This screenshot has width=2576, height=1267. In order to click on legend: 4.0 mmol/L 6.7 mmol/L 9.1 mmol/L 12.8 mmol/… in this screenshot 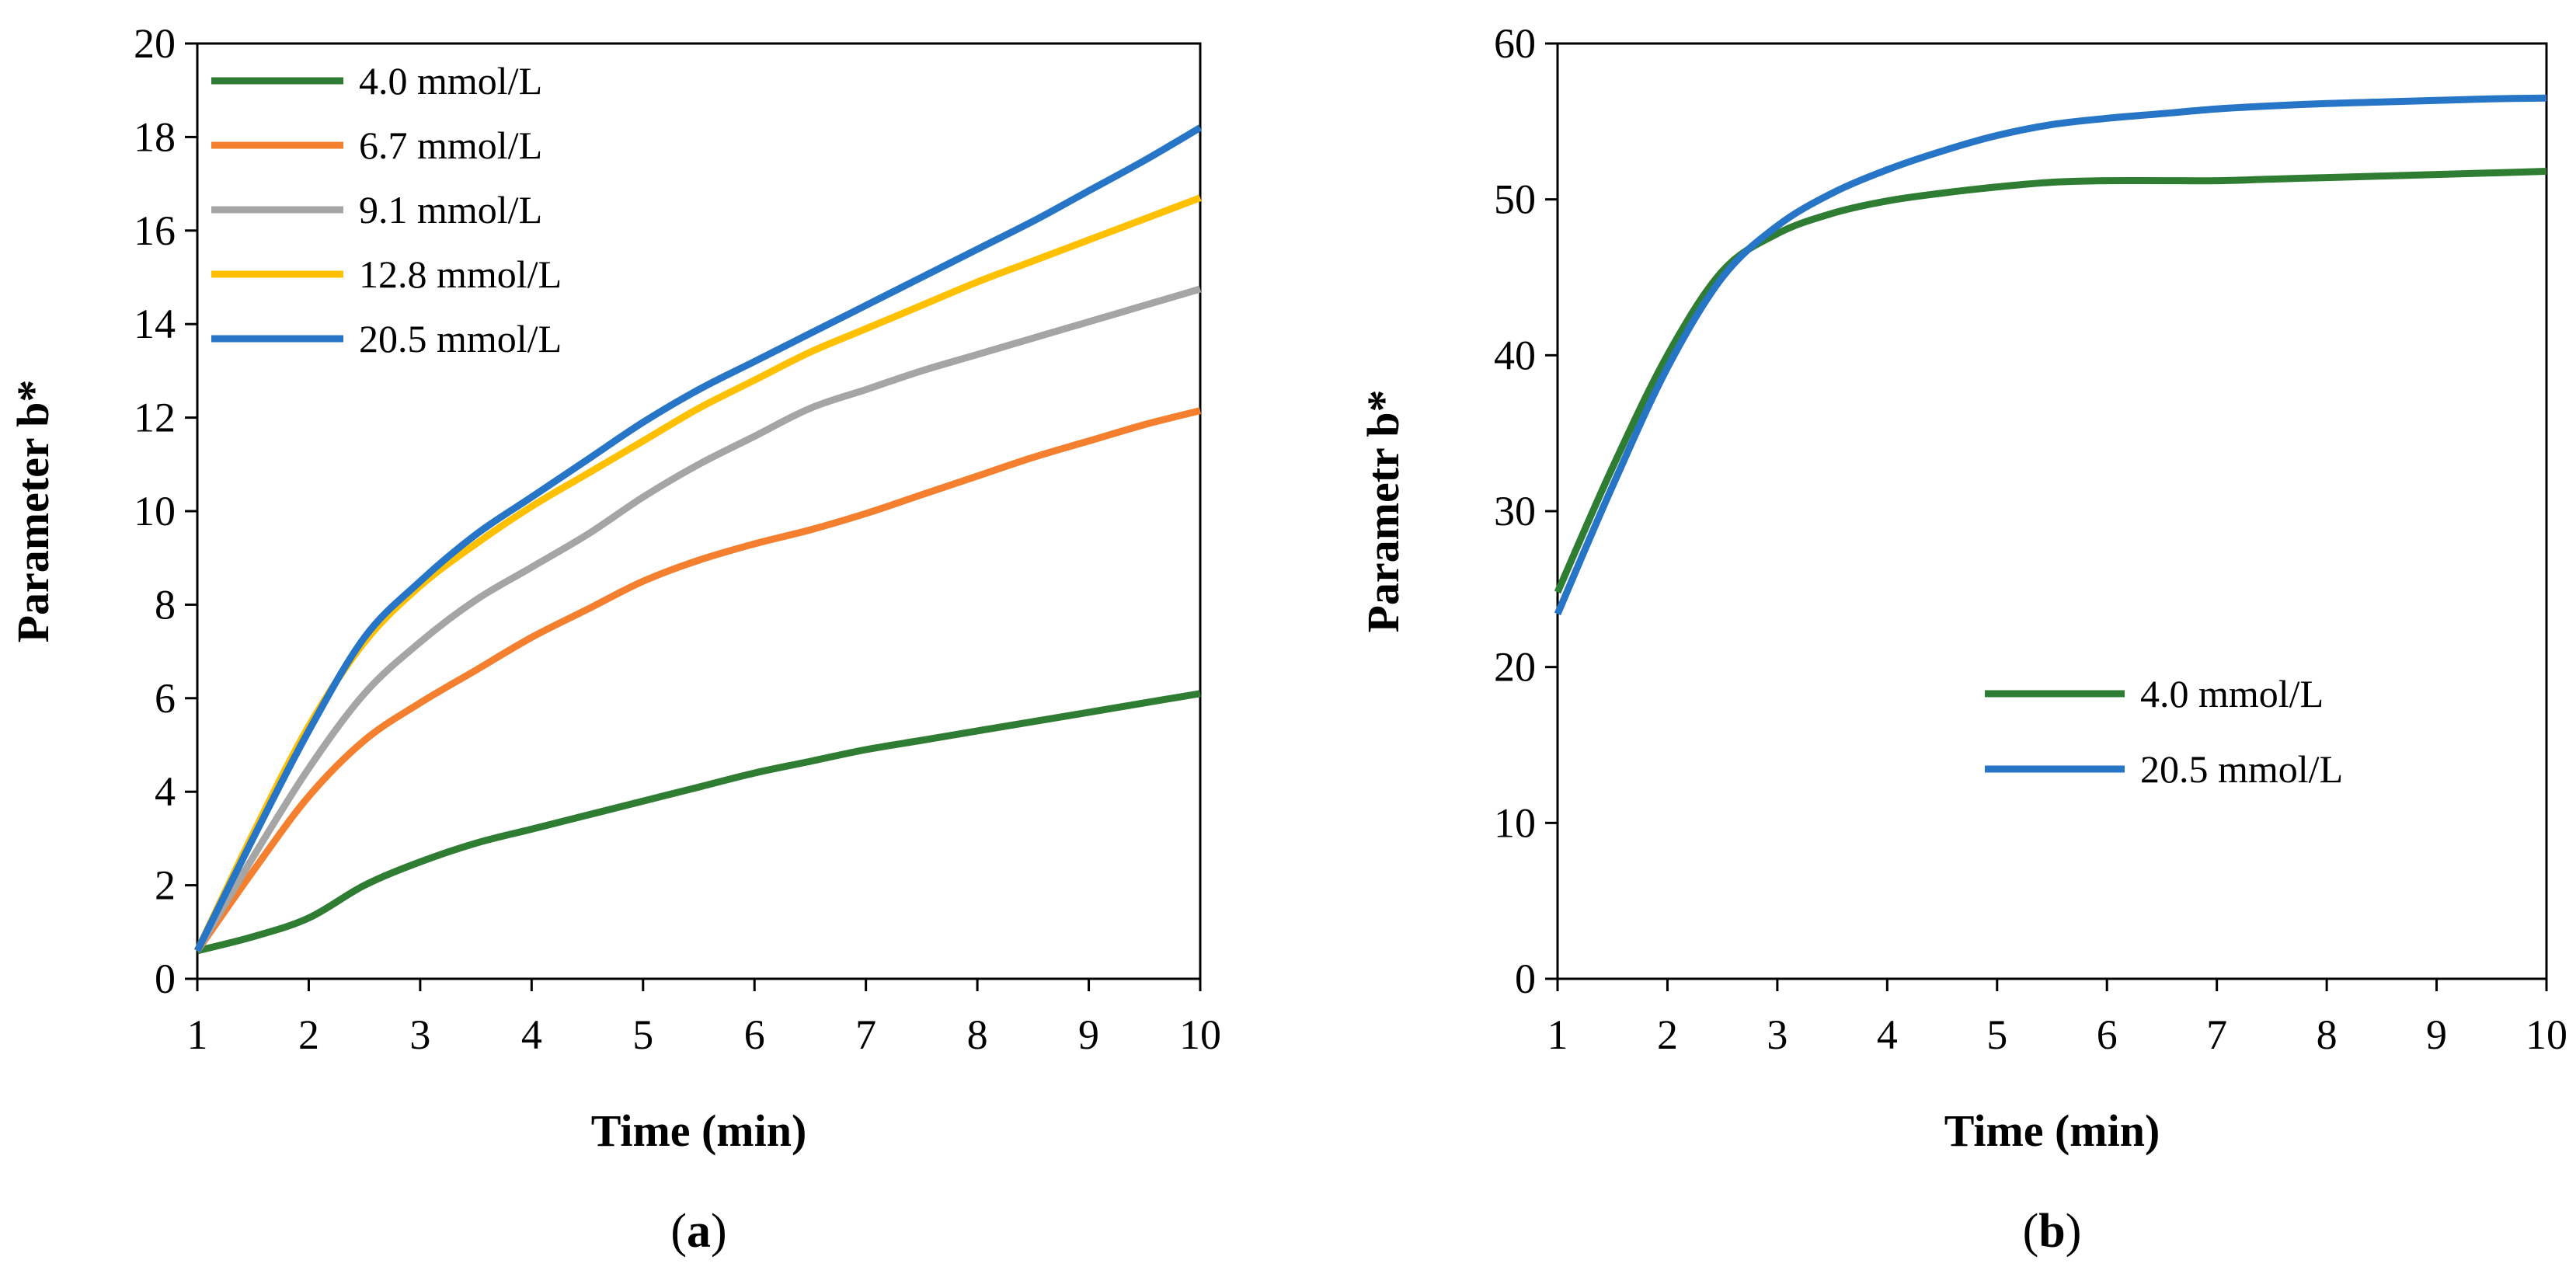, I will do `click(386, 209)`.